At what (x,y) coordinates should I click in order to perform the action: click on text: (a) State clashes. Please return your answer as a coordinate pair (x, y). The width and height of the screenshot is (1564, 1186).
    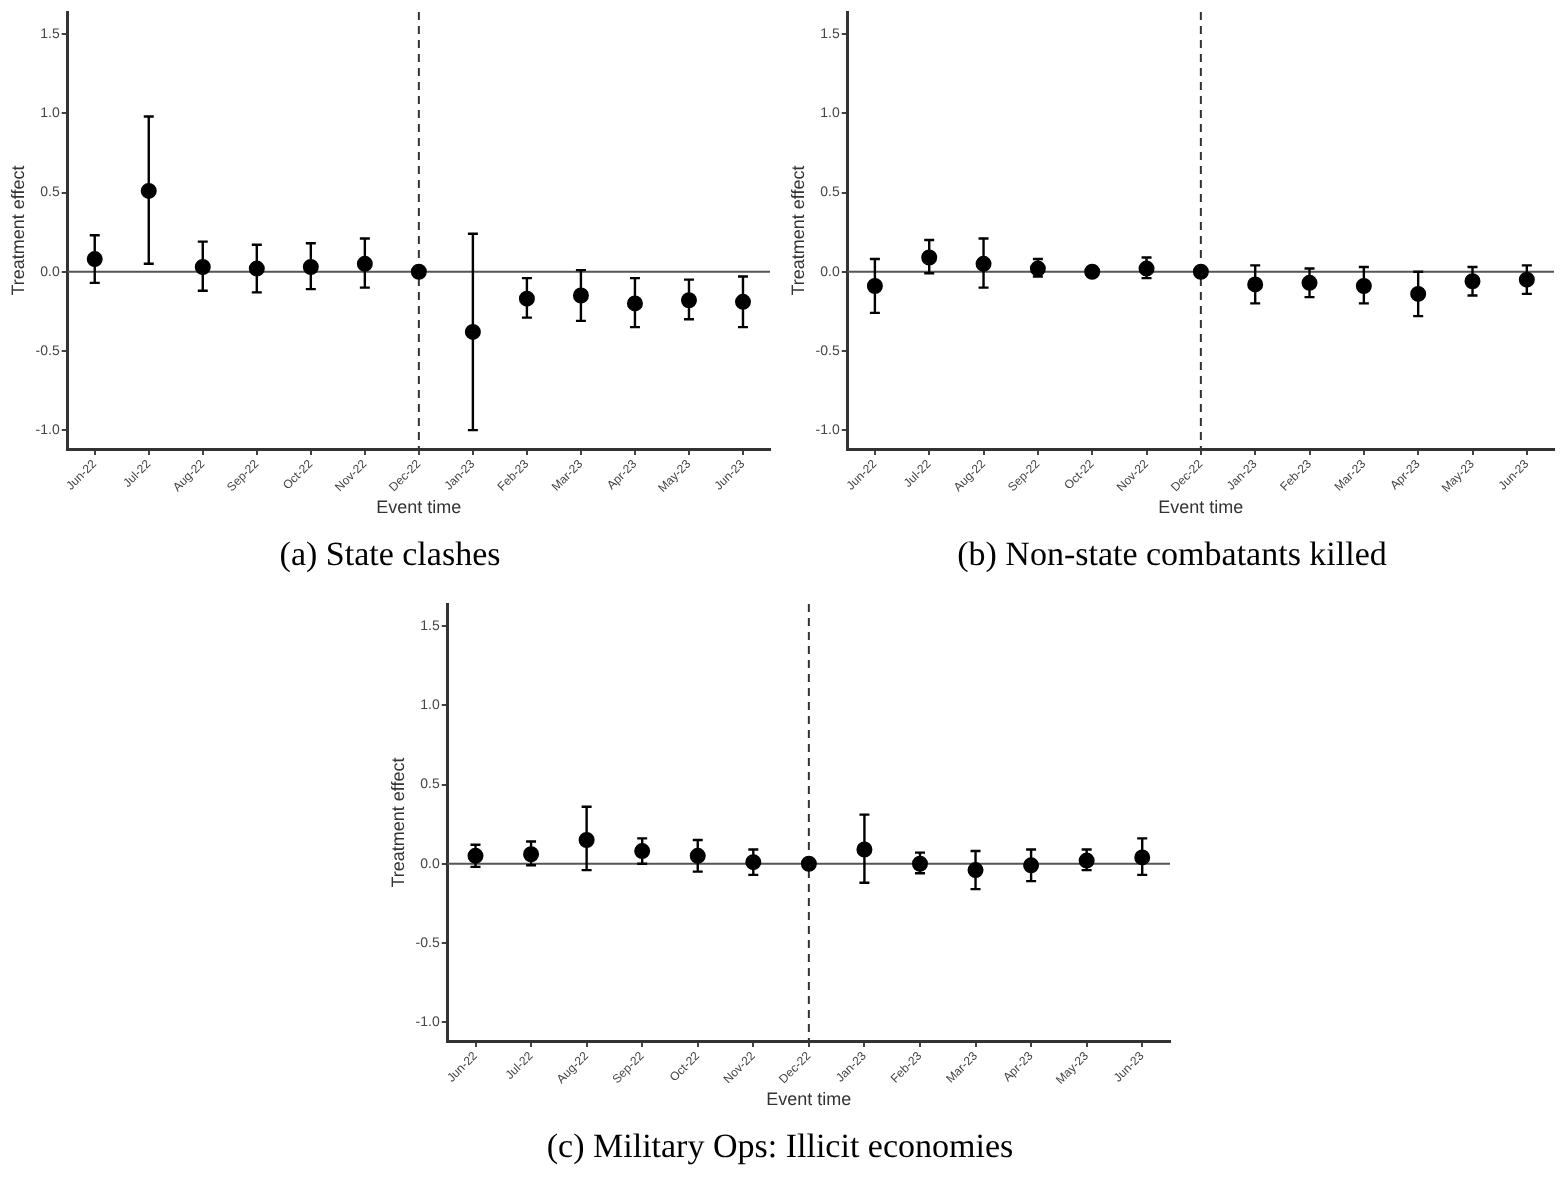
    Looking at the image, I should click on (390, 553).